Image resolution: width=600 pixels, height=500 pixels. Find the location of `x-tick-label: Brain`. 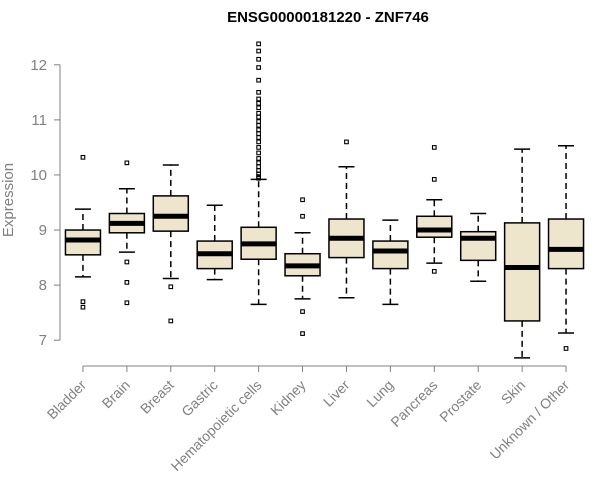

x-tick-label: Brain is located at coordinates (116, 394).